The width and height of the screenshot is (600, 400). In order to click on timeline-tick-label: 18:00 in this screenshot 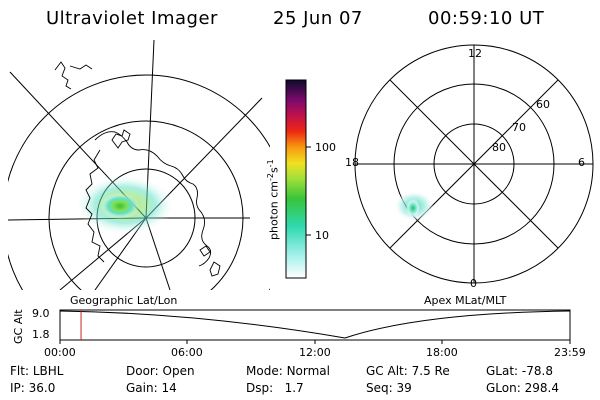, I will do `click(442, 352)`.